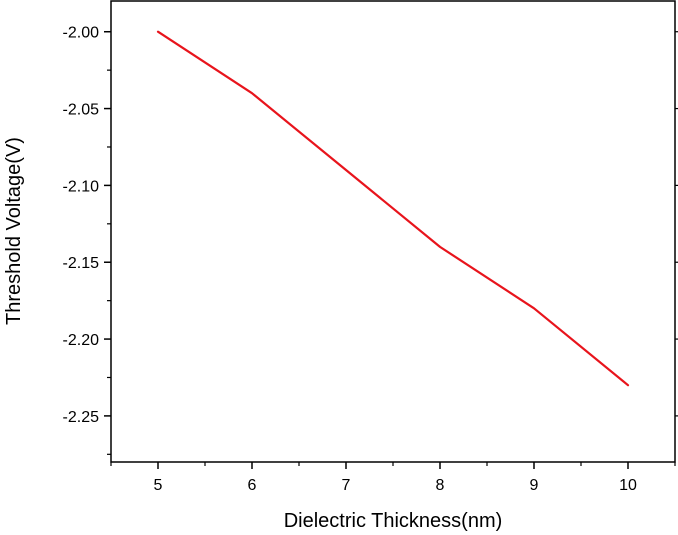 The width and height of the screenshot is (678, 535). What do you see at coordinates (628, 485) in the screenshot?
I see `x-tick-label: 10` at bounding box center [628, 485].